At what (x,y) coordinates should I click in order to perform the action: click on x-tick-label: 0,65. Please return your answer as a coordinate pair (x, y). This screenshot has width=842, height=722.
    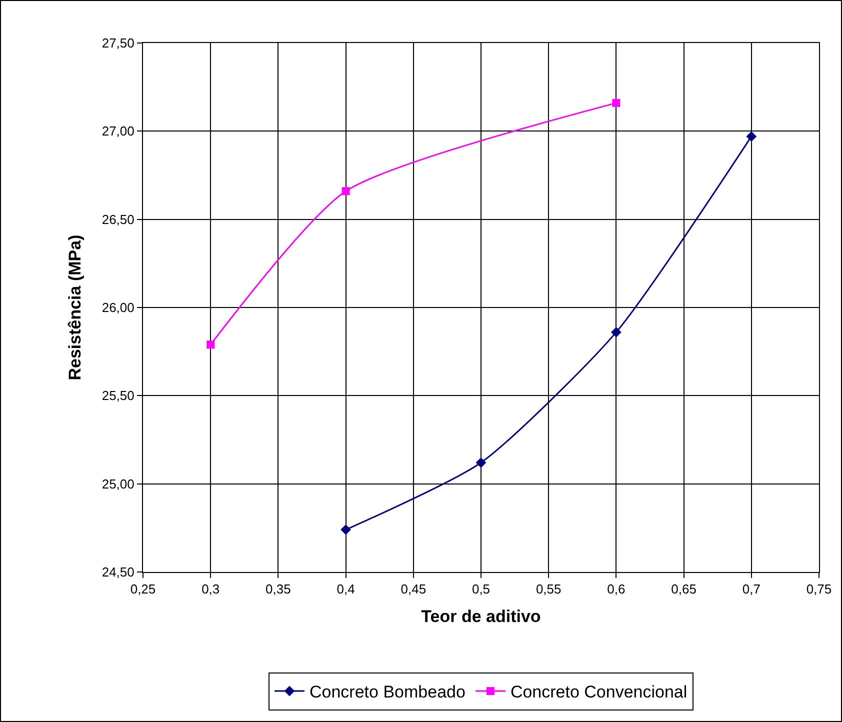
    Looking at the image, I should click on (683, 589).